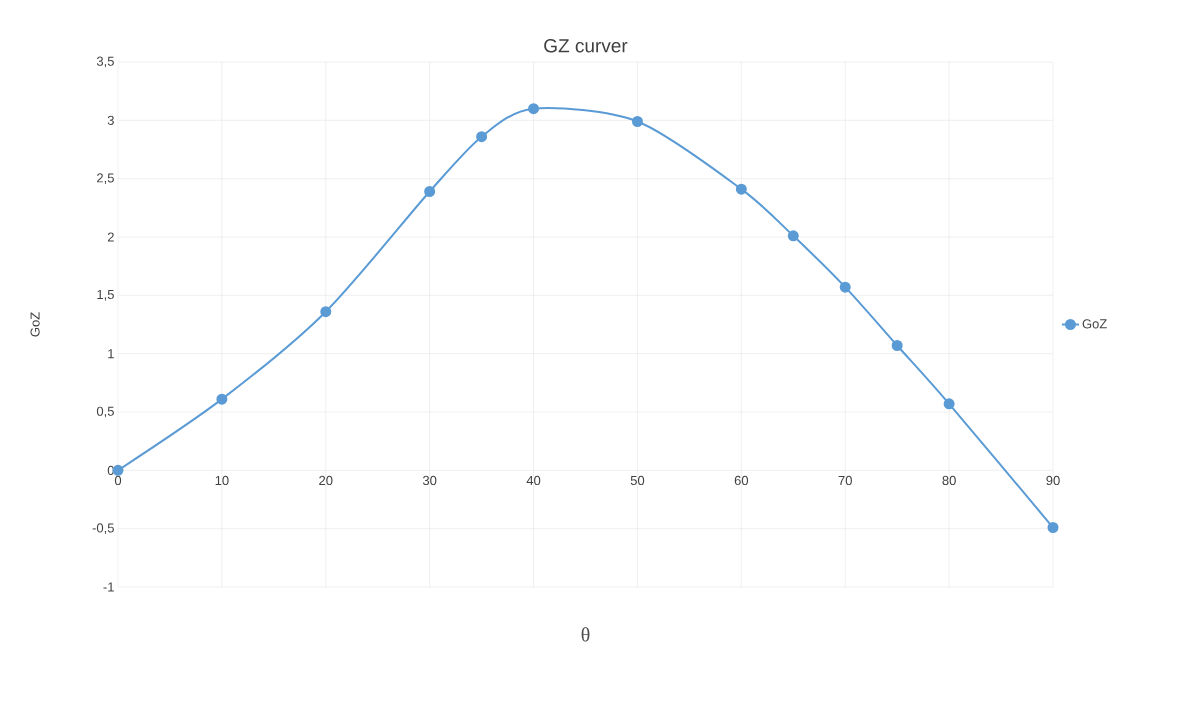 This screenshot has height=712, width=1182. Describe the element at coordinates (222, 480) in the screenshot. I see `x-tick-label: 10` at that location.